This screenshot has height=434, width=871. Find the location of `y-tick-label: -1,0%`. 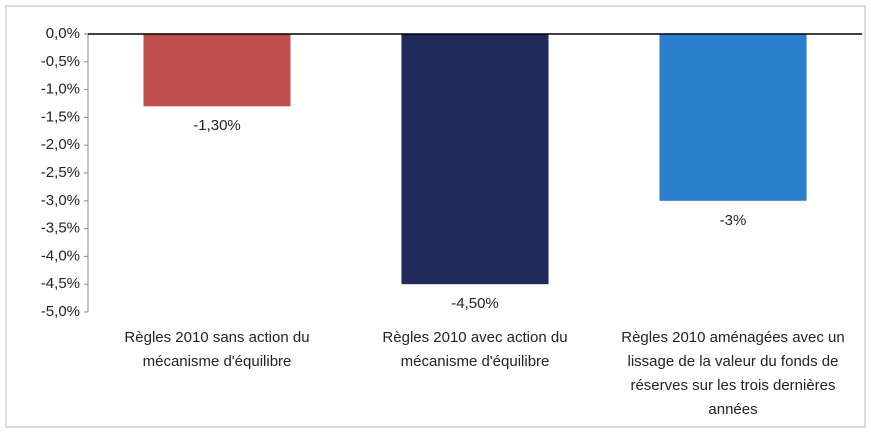

y-tick-label: -1,0% is located at coordinates (60, 89).